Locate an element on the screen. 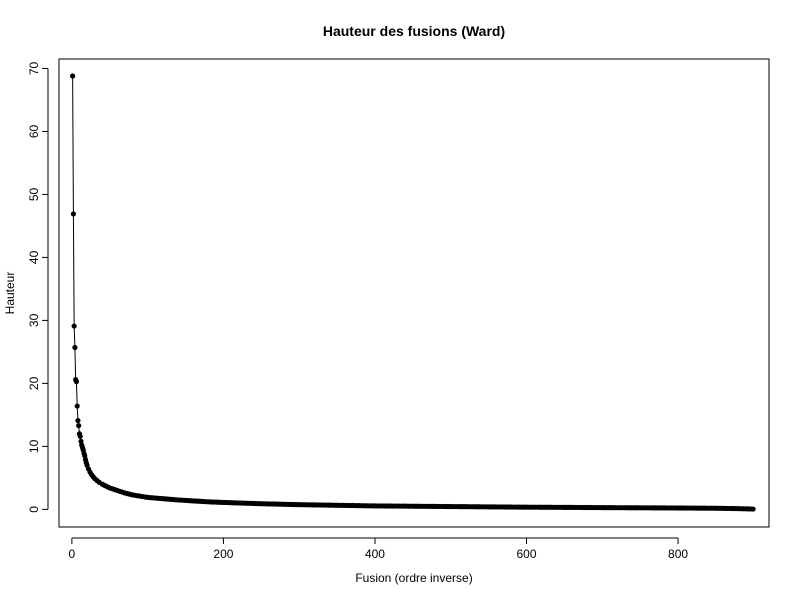 Image resolution: width=800 pixels, height=600 pixels. y-axis-label: Hauteur is located at coordinates (10, 293).